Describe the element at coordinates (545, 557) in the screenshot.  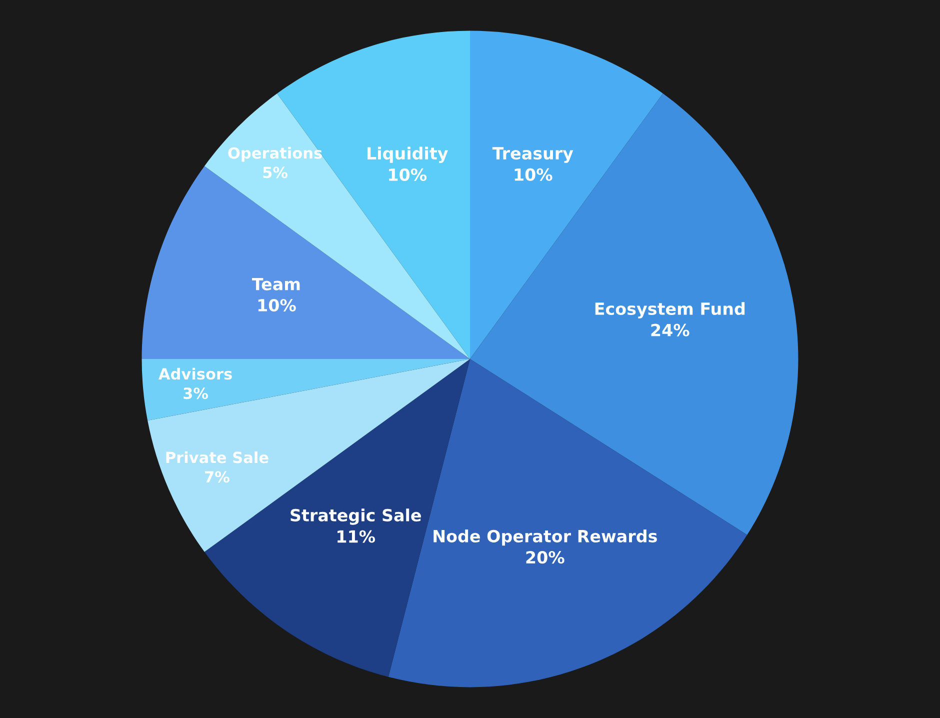
I see `data-label: 20%` at that location.